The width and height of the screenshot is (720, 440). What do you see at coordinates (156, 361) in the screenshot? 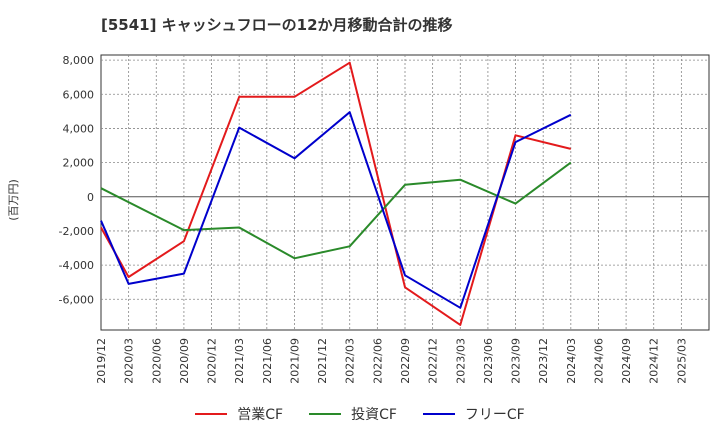
I see `x-tick-label: 2020/06` at bounding box center [156, 361].